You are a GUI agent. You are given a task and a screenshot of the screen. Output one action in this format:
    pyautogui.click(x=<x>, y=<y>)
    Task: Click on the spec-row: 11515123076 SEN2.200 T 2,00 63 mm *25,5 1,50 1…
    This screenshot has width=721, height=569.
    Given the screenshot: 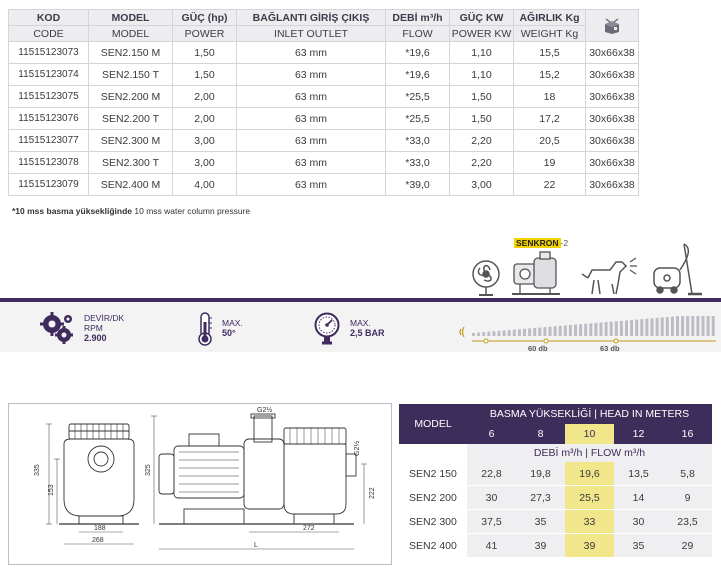 What is the action you would take?
    pyautogui.click(x=323, y=118)
    